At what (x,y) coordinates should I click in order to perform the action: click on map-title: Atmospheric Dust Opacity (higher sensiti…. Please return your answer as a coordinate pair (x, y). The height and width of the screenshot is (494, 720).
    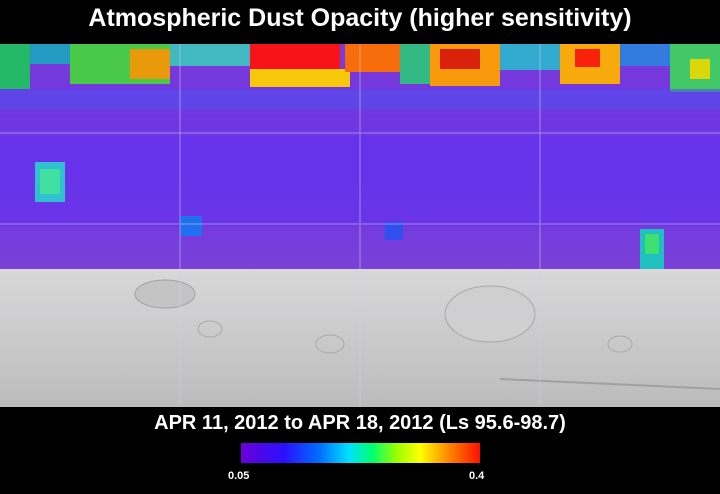
    Looking at the image, I should click on (360, 18).